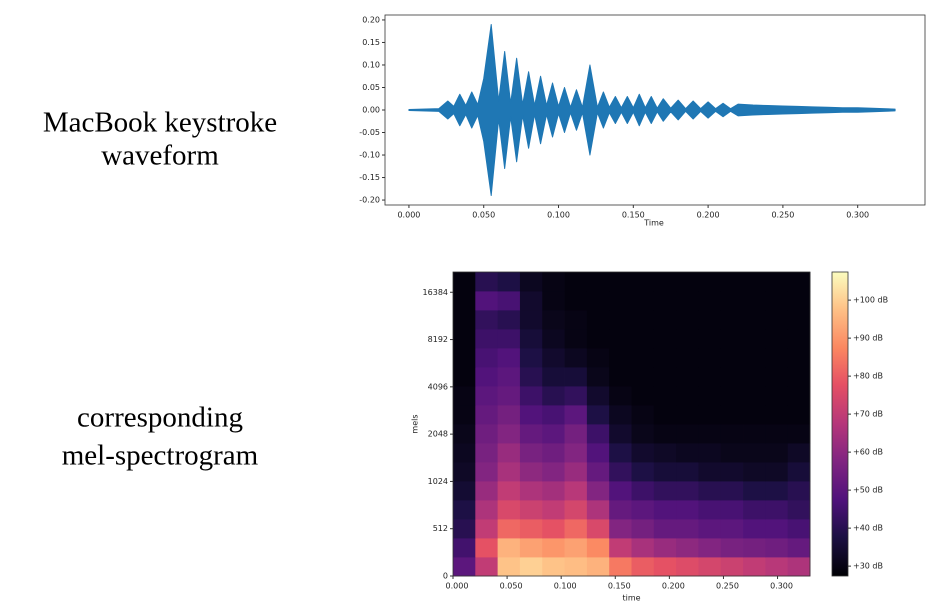  I want to click on y-tick-label: -0.10, so click(369, 155).